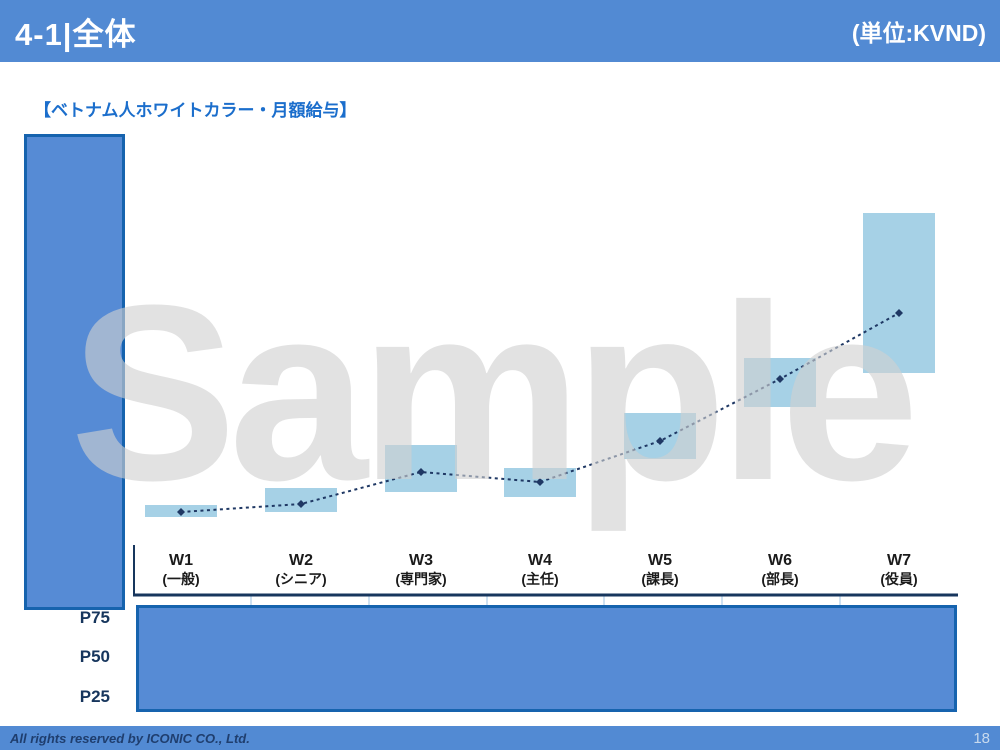 Image resolution: width=1000 pixels, height=750 pixels. What do you see at coordinates (660, 569) in the screenshot?
I see `x-axis-label-w5: W5 (課長)` at bounding box center [660, 569].